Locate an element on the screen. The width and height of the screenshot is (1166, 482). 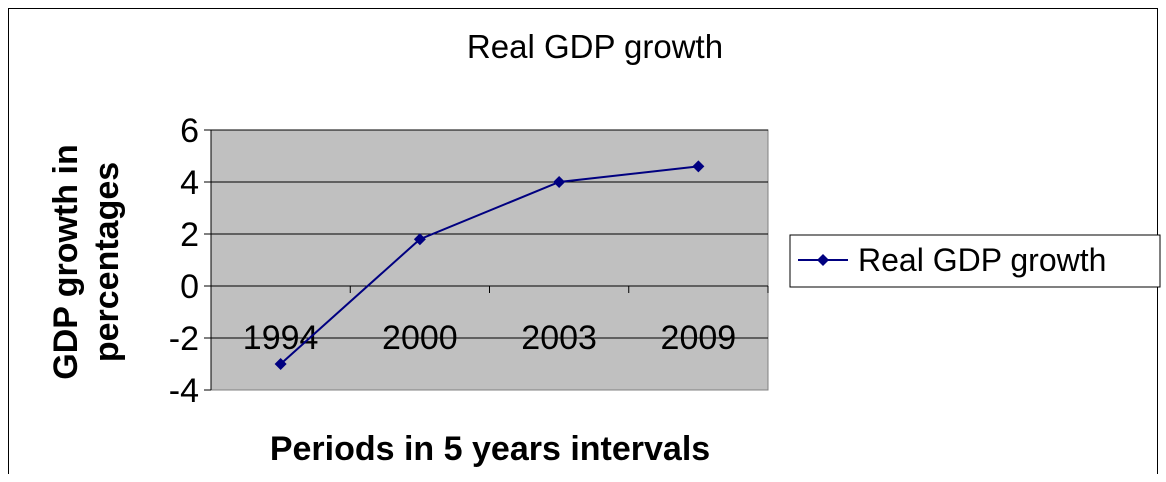
legend-label: Real GDP growth is located at coordinates (982, 260).